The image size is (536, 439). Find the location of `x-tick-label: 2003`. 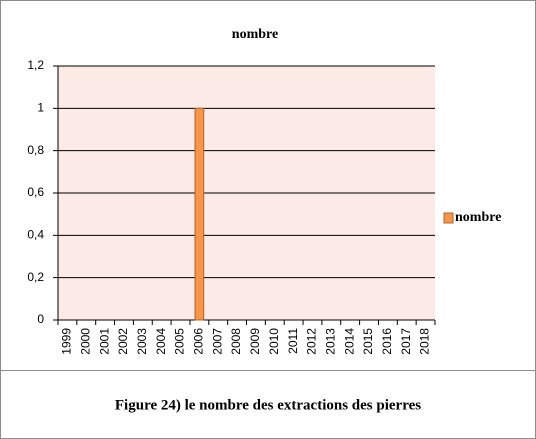

x-tick-label: 2003 is located at coordinates (142, 341).